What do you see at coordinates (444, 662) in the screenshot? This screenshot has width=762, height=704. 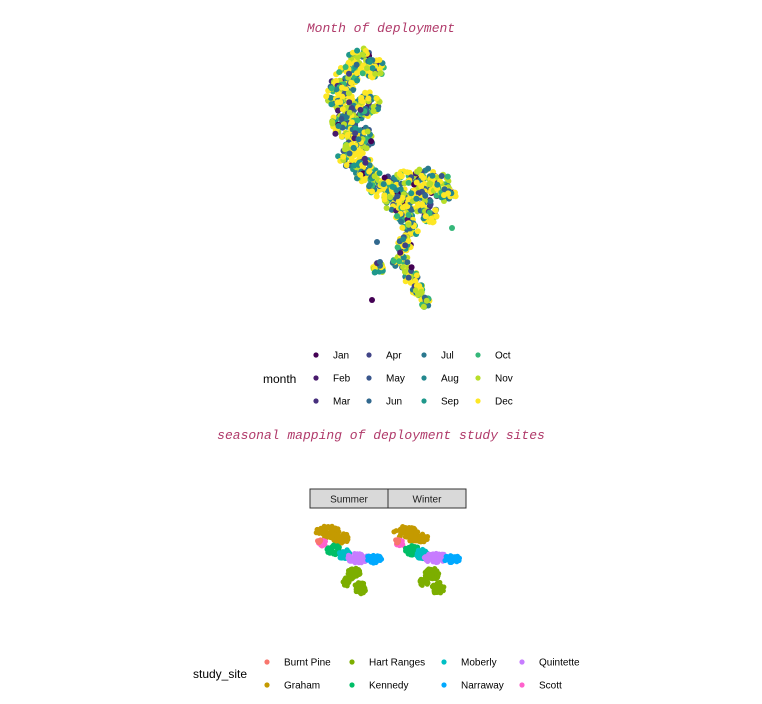 I see `legend2-key-moberly` at bounding box center [444, 662].